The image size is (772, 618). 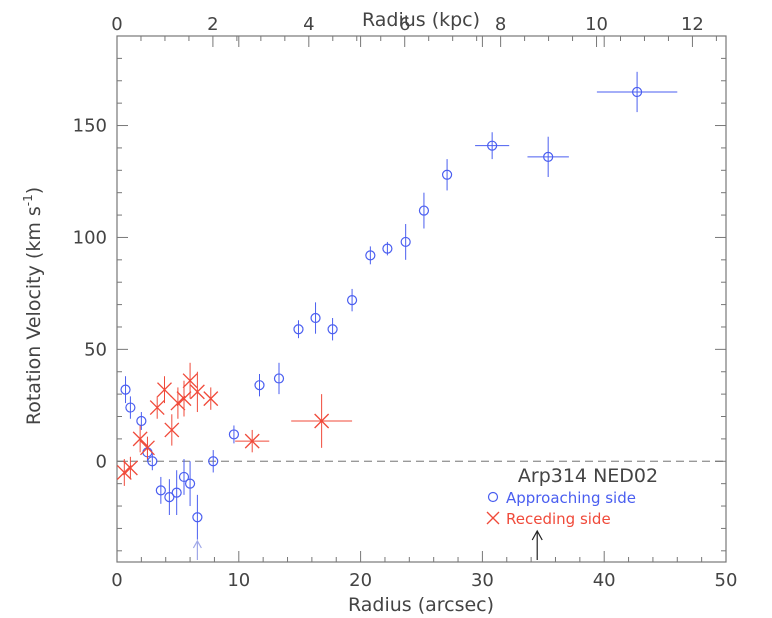 I want to click on y-axis-label: Rotation Velocity (km s-1), so click(x=33, y=306).